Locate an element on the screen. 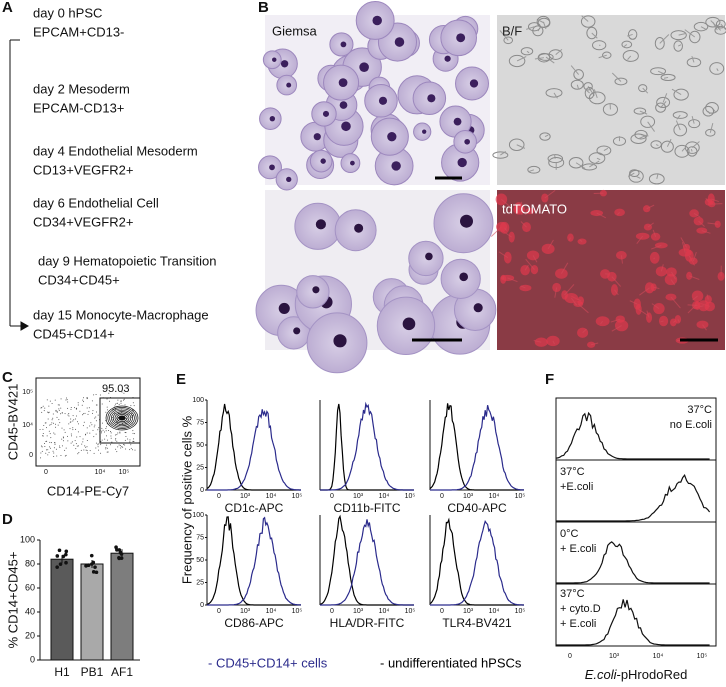 The width and height of the screenshot is (726, 687). contour is located at coordinates (122, 418).